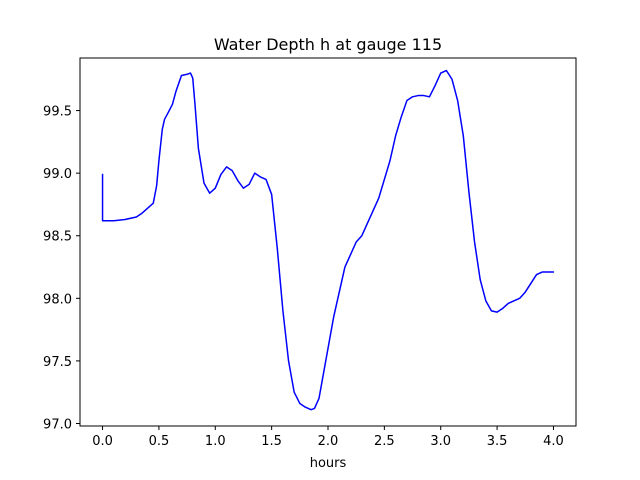  Describe the element at coordinates (57, 112) in the screenshot. I see `y-tick-label: 99.5` at that location.